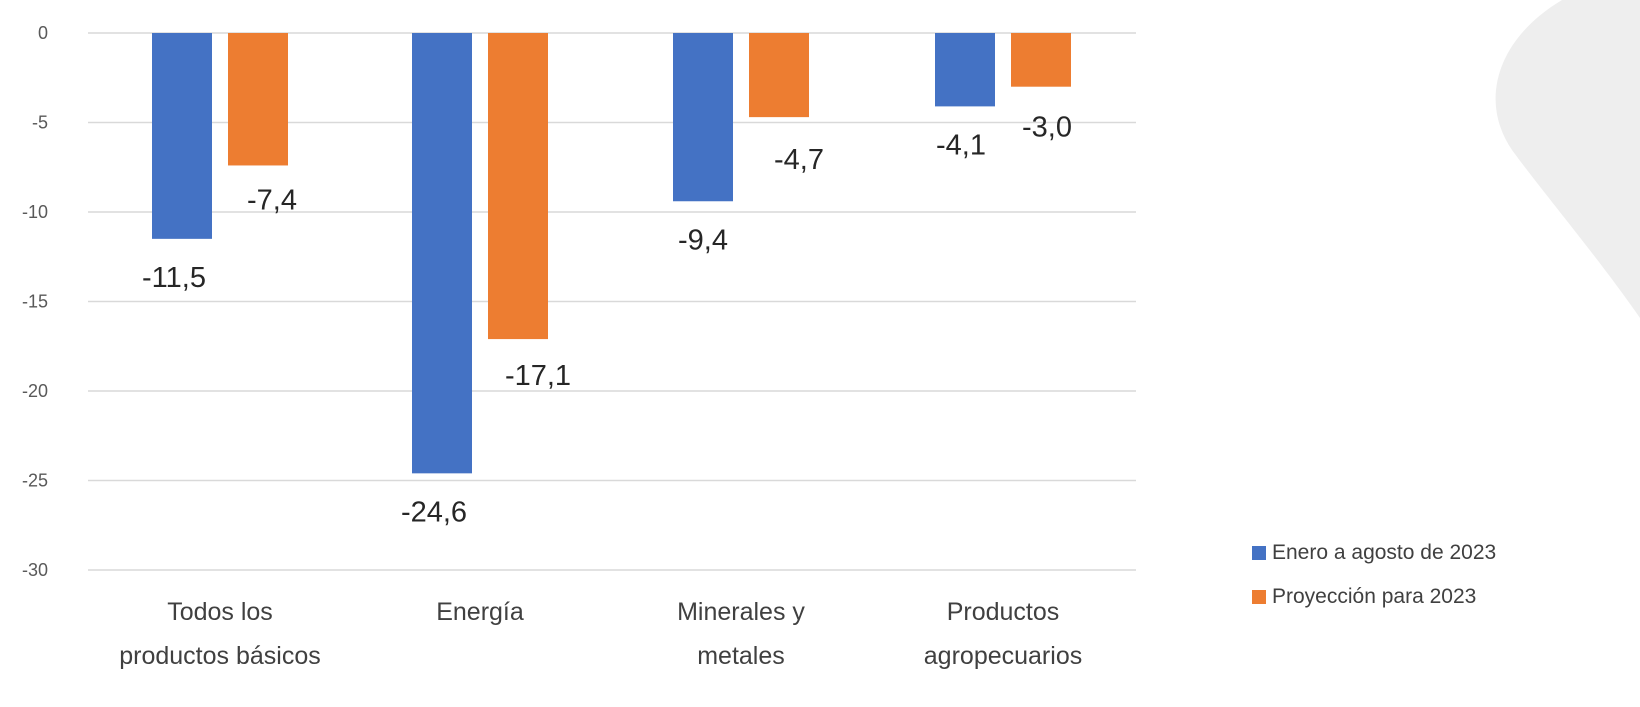 The height and width of the screenshot is (707, 1640). What do you see at coordinates (741, 612) in the screenshot?
I see `category-label: Minerales y` at bounding box center [741, 612].